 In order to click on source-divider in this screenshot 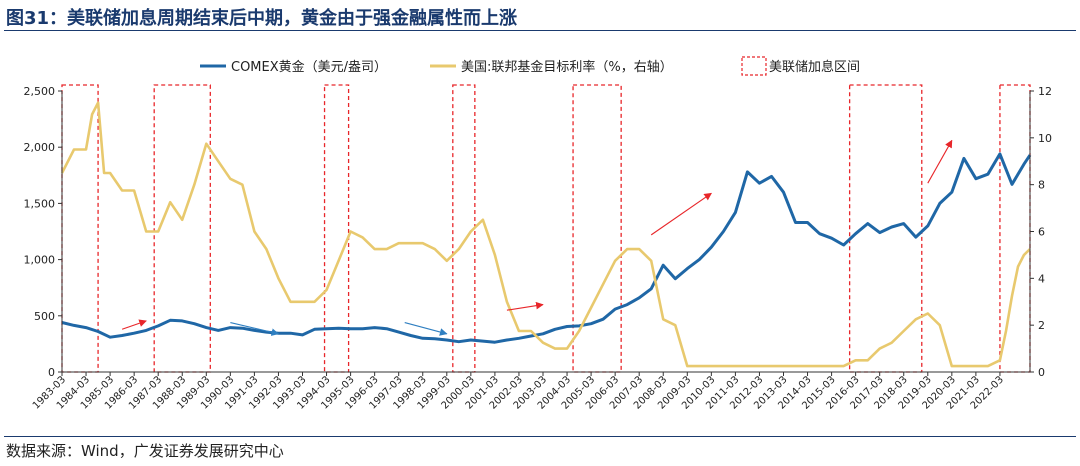, I will do `click(540, 436)`.